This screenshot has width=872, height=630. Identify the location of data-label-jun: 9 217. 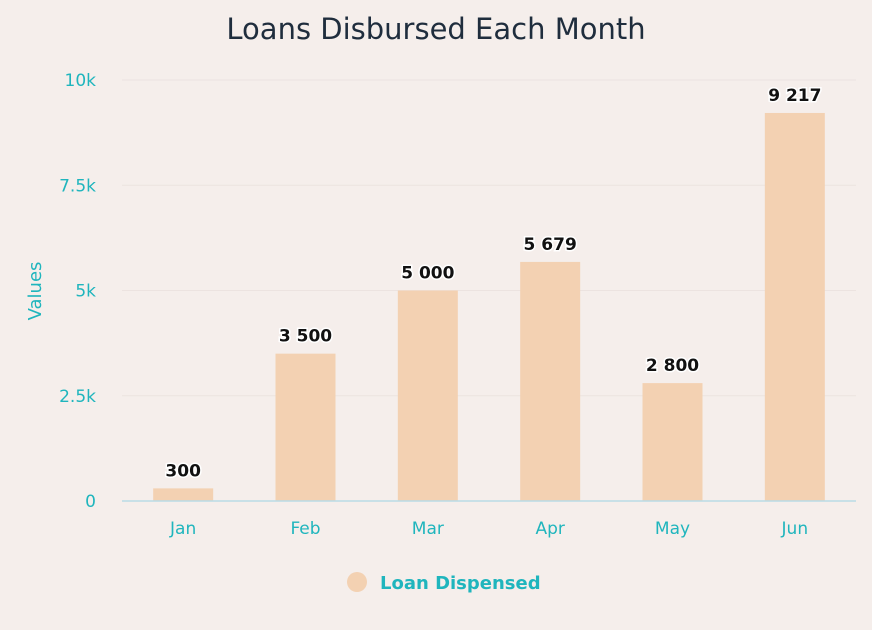
(794, 96).